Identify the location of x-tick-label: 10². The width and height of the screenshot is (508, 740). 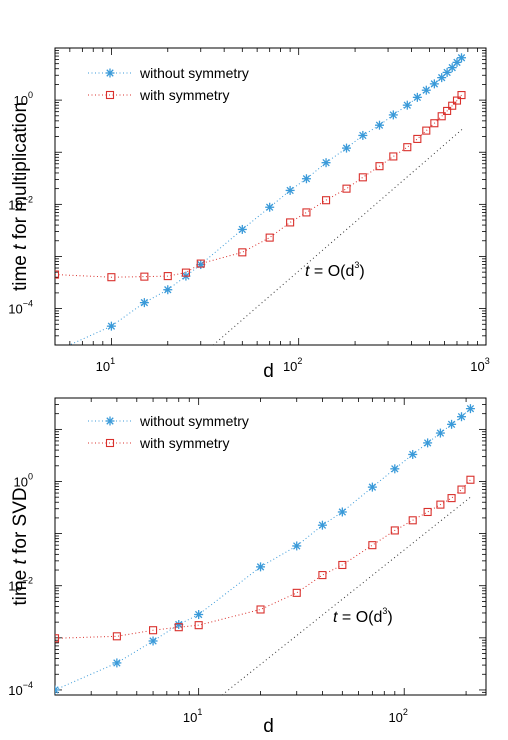
(292, 365).